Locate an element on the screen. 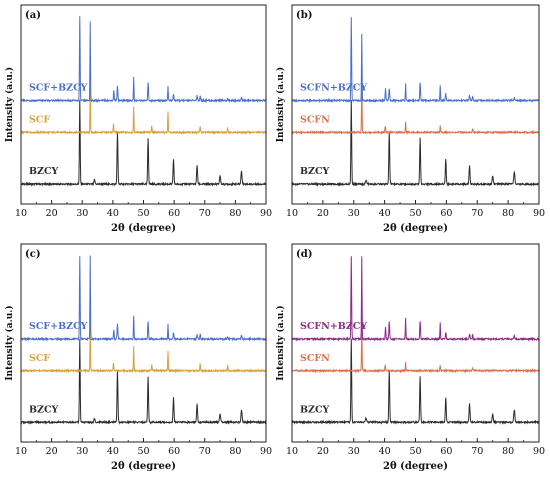  panel-label: (c) is located at coordinates (33, 254).